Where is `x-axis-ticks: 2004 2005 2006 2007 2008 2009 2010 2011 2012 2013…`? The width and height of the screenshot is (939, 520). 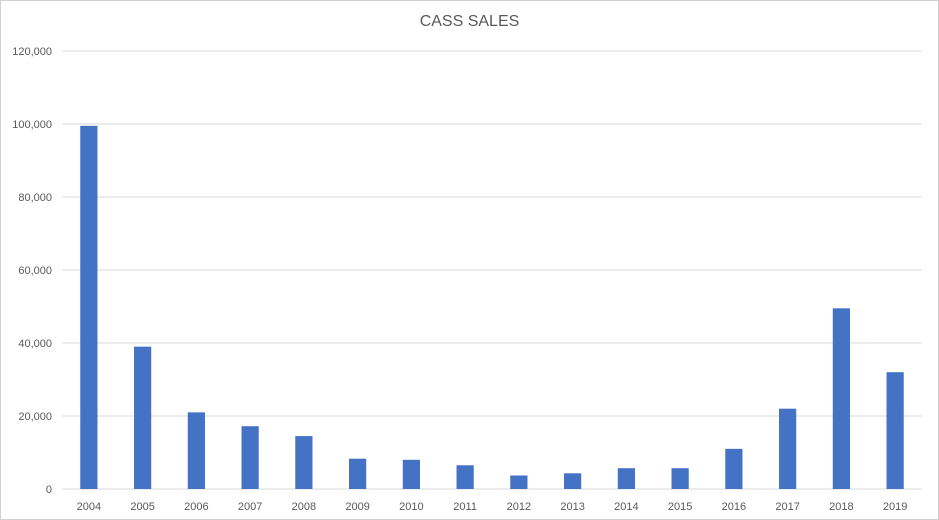
x-axis-ticks: 2004 2005 2006 2007 2008 2009 2010 2011 2012 2013… is located at coordinates (492, 507).